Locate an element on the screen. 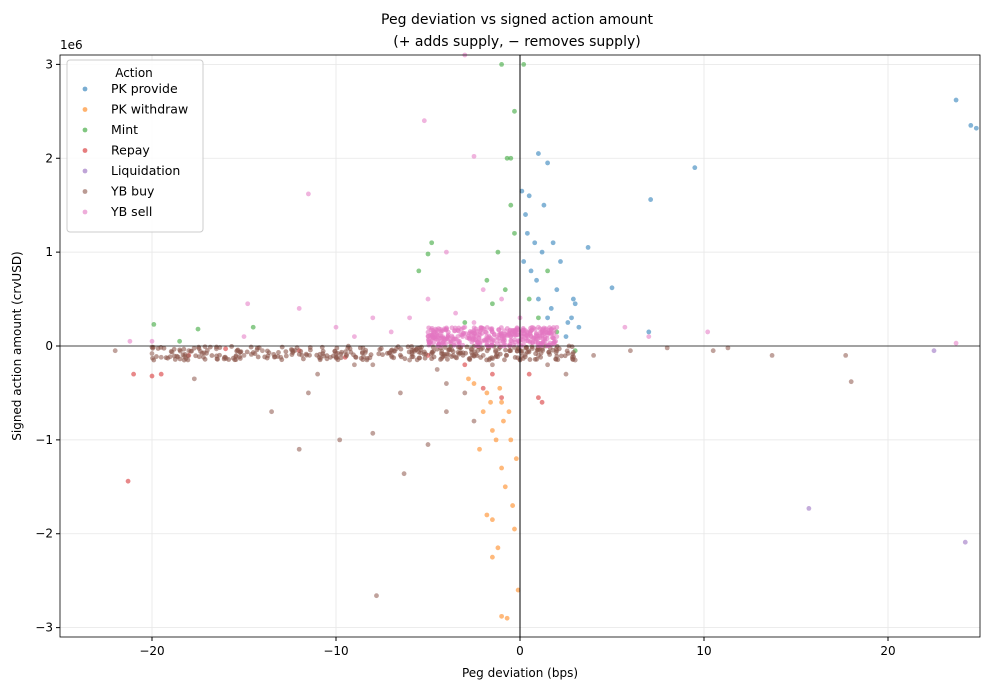 Image resolution: width=989 pixels, height=690 pixels. x-axis-label: Peg deviation (bps) is located at coordinates (520, 673).